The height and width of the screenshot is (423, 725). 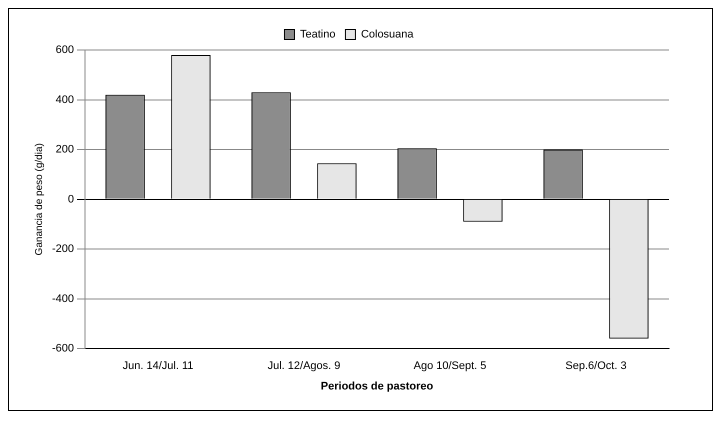 What do you see at coordinates (63, 348) in the screenshot?
I see `y-tick-label: -600` at bounding box center [63, 348].